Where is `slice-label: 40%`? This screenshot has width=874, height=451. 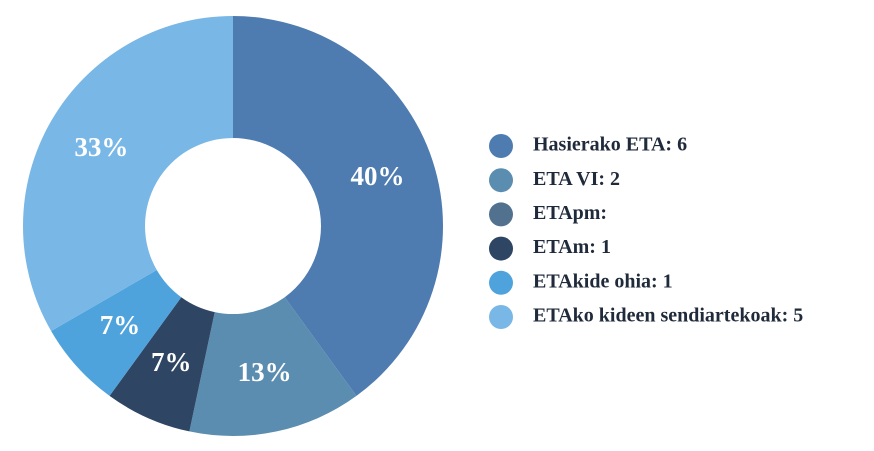
slice-label: 40% is located at coordinates (378, 176).